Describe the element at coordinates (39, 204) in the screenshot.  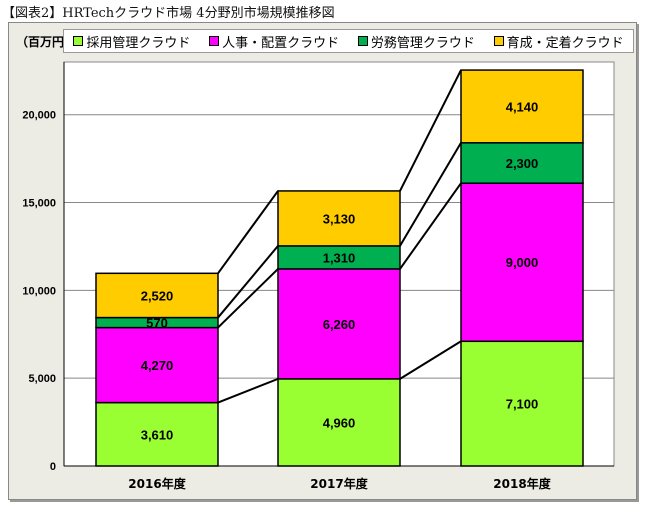
I see `y-tick-label: 15,000` at that location.